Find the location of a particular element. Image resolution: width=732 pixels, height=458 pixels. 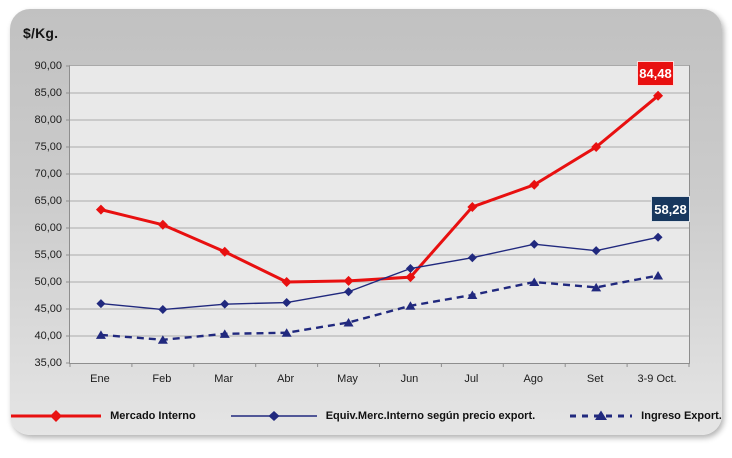

legend-item-ingreso-export: Ingreso Export. is located at coordinates (645, 416).